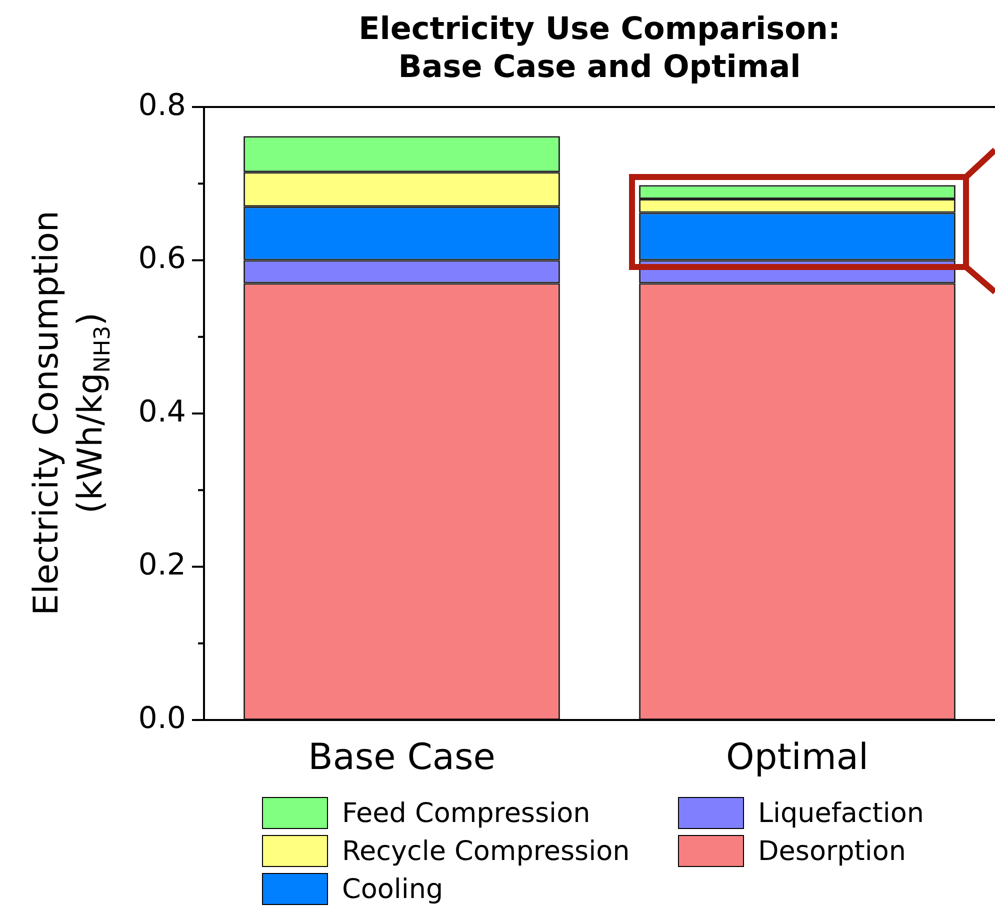 The width and height of the screenshot is (995, 908). I want to click on y-tick-label: 0.0, so click(162, 718).